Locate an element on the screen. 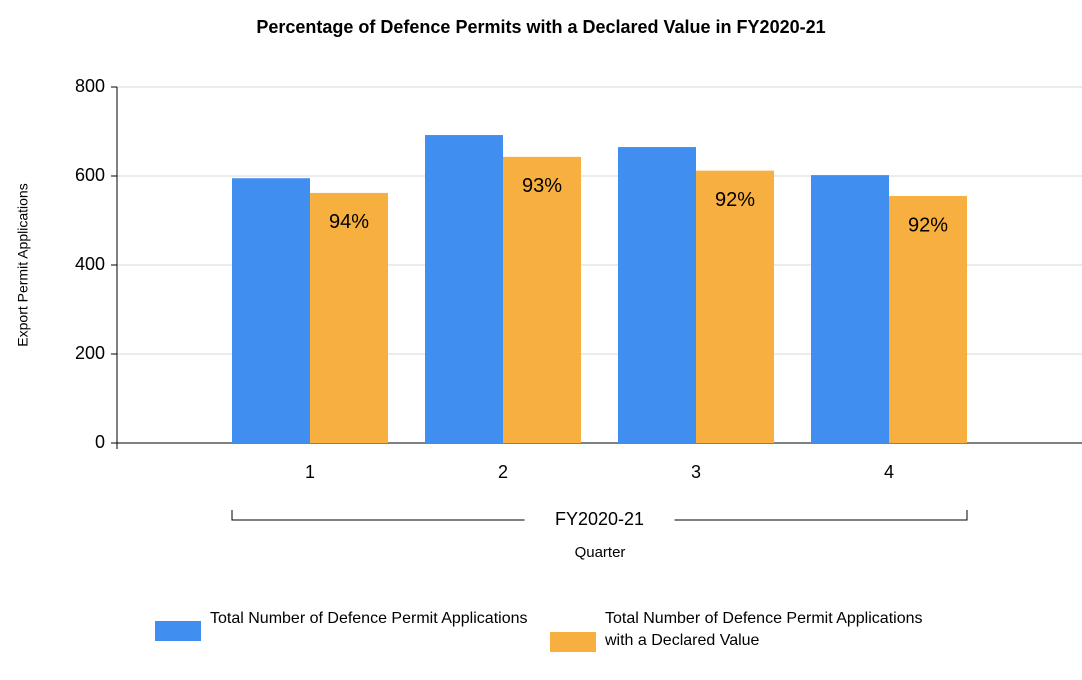 The image size is (1082, 680). data-label: 93% is located at coordinates (542, 186).